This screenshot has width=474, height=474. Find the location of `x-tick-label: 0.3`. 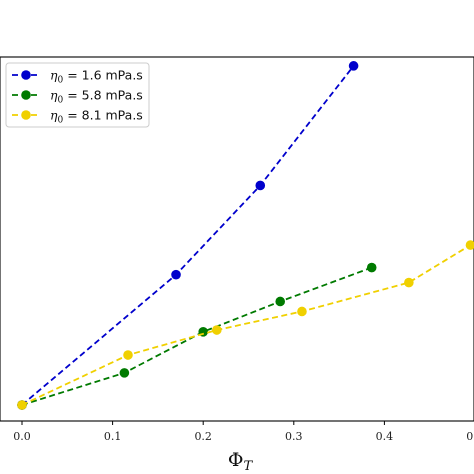

x-tick-label: 0.3 is located at coordinates (294, 436).